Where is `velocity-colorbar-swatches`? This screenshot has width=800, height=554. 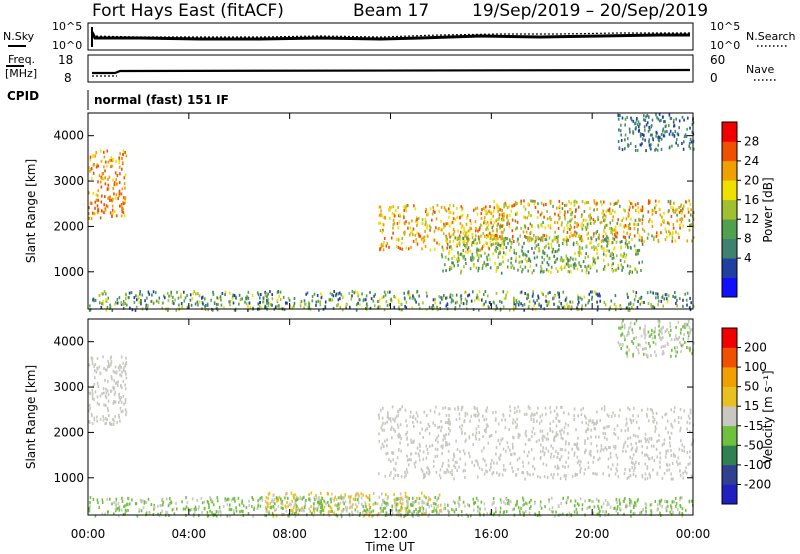
velocity-colorbar-swatches is located at coordinates (729, 416).